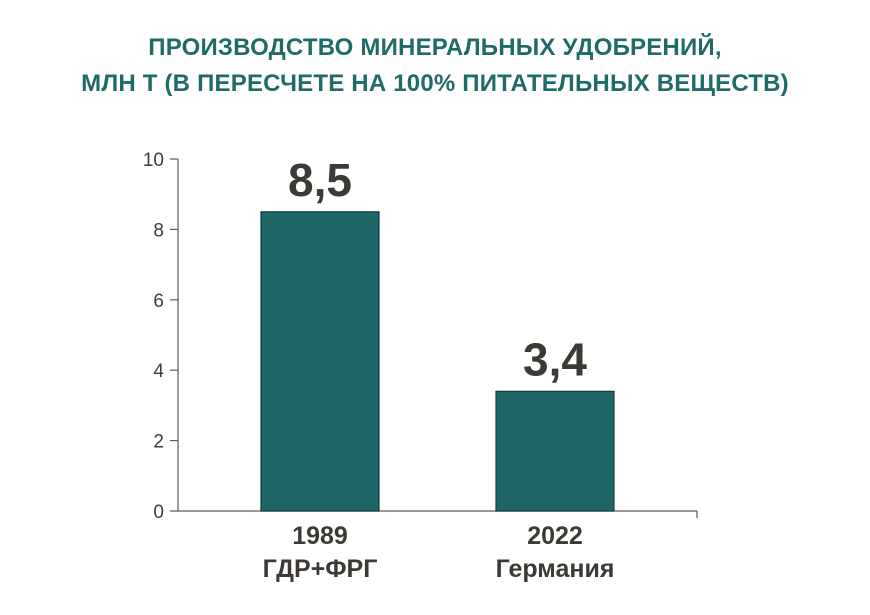  I want to click on x-category-label: ГДР+ФРГ, so click(320, 569).